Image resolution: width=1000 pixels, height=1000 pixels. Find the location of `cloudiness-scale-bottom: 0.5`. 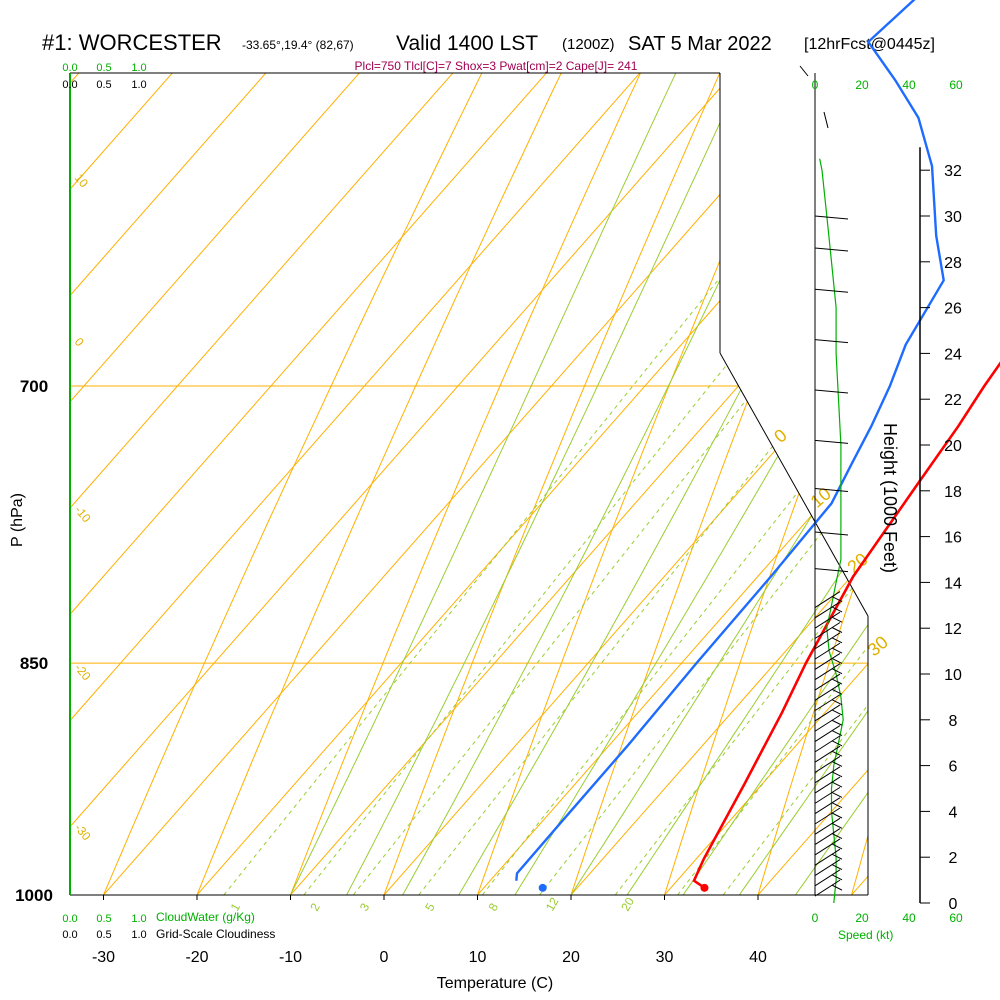

cloudiness-scale-bottom: 0.5 is located at coordinates (103, 935).